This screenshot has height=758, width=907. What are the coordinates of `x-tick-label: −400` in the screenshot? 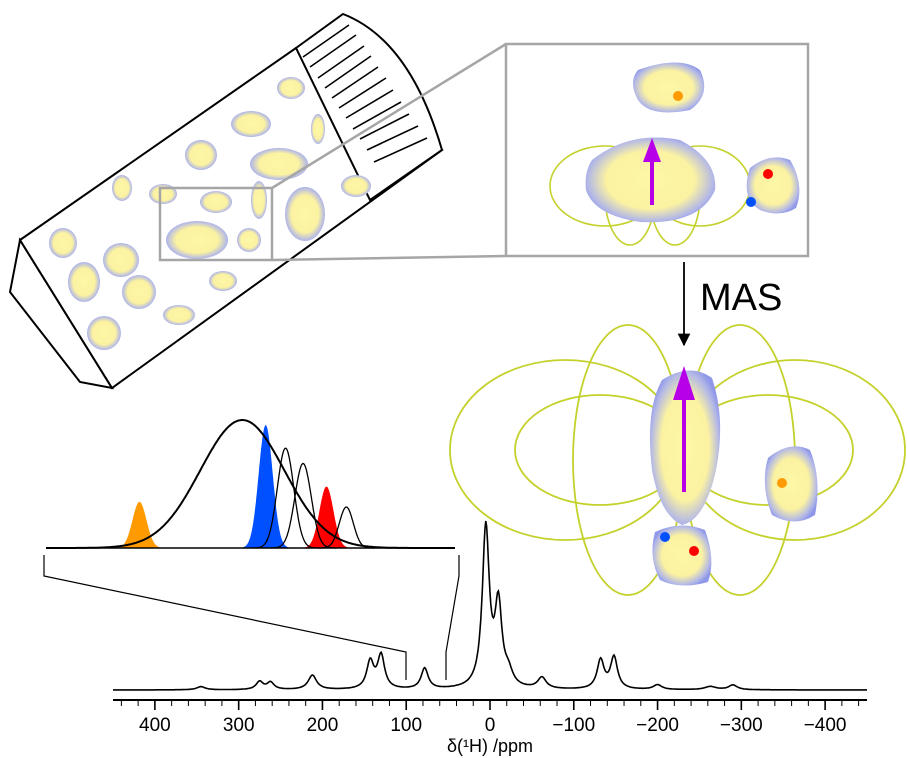 It's located at (825, 725).